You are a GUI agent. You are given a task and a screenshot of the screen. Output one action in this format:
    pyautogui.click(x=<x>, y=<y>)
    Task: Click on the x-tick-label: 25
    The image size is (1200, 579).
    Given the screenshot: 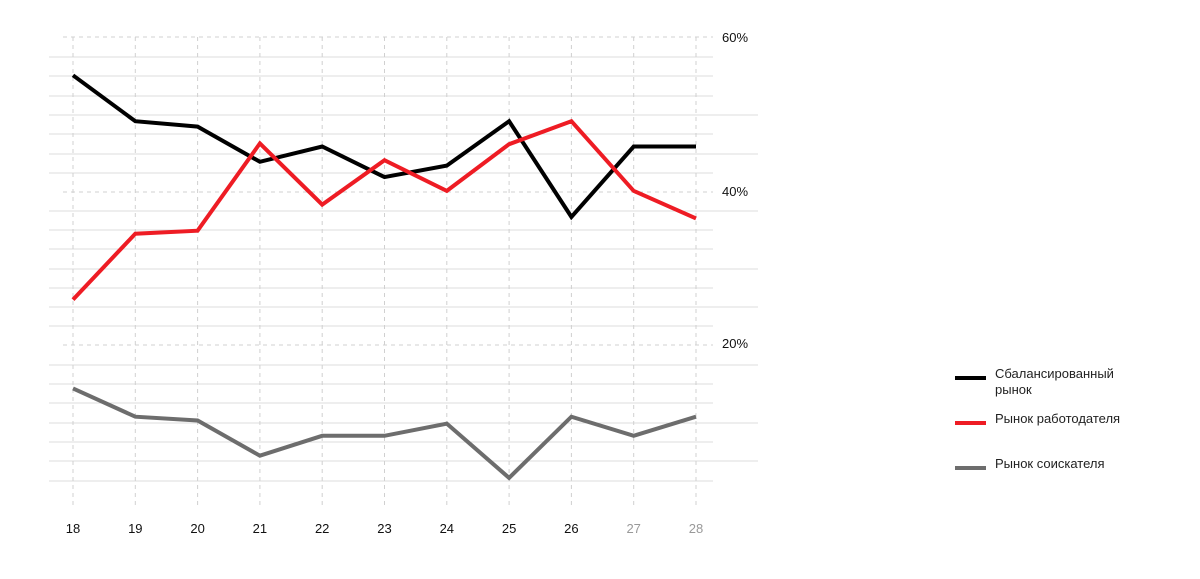 What is the action you would take?
    pyautogui.click(x=509, y=528)
    